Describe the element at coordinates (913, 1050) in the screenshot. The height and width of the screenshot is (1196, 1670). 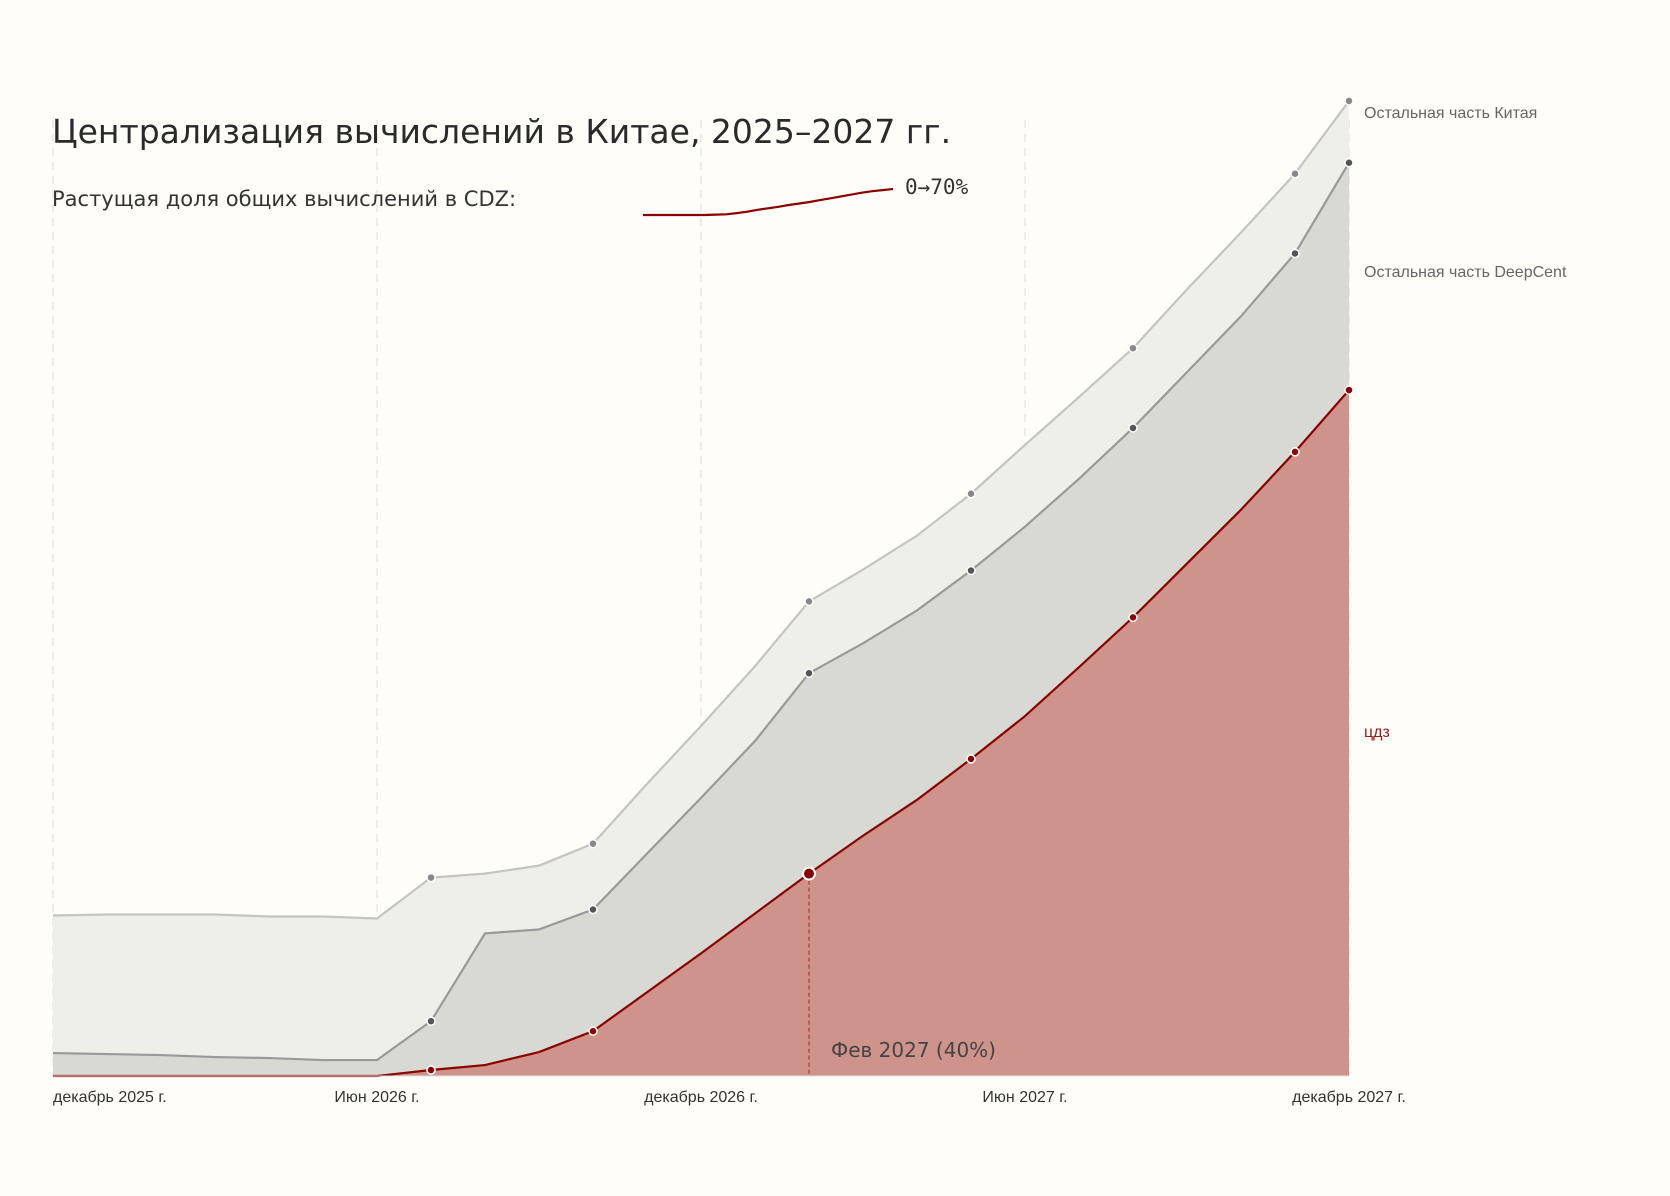
I see `annotation-label: Фев 2027 (40%)` at that location.